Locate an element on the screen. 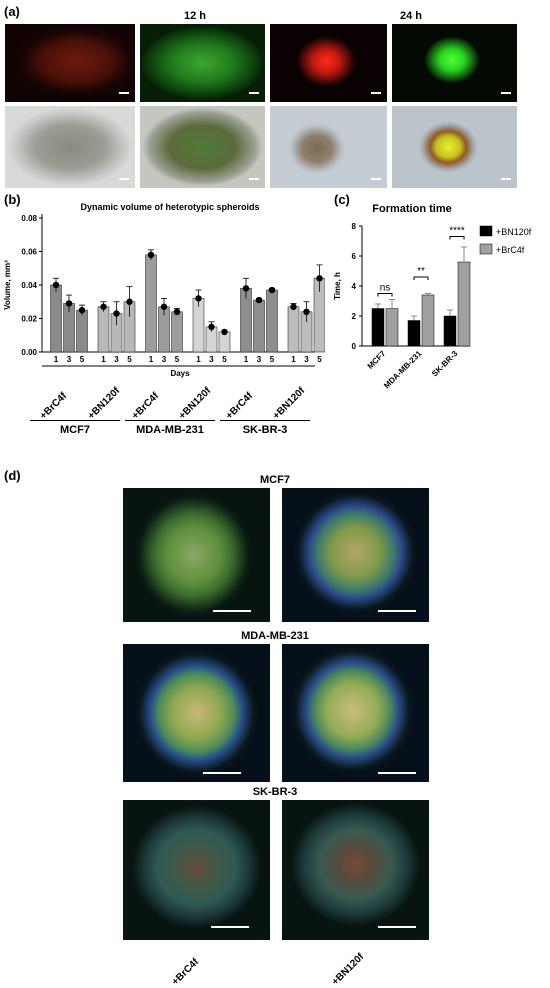  x-tick-label: MDA-MB-231 is located at coordinates (403, 370).